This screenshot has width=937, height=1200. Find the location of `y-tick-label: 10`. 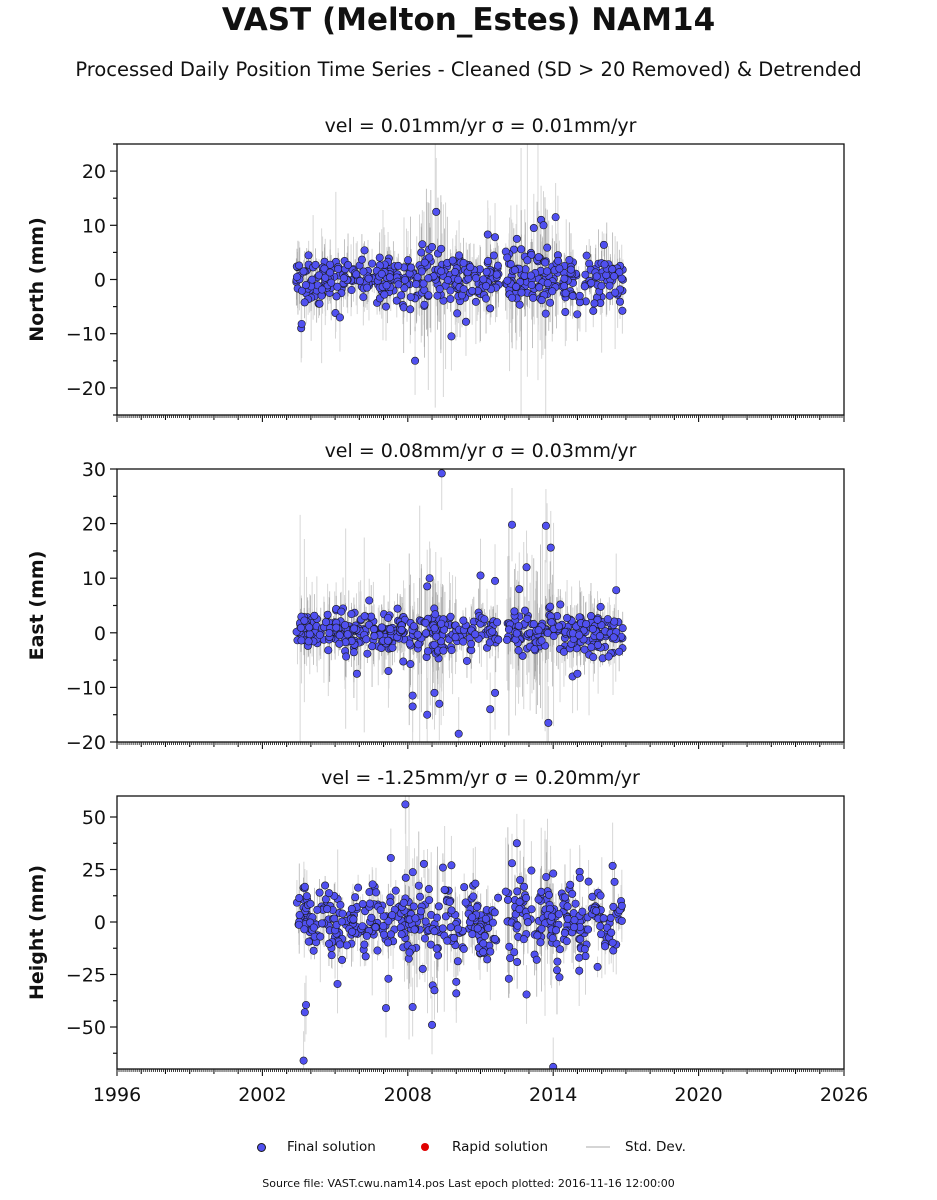

y-tick-label: 10 is located at coordinates (94, 226).